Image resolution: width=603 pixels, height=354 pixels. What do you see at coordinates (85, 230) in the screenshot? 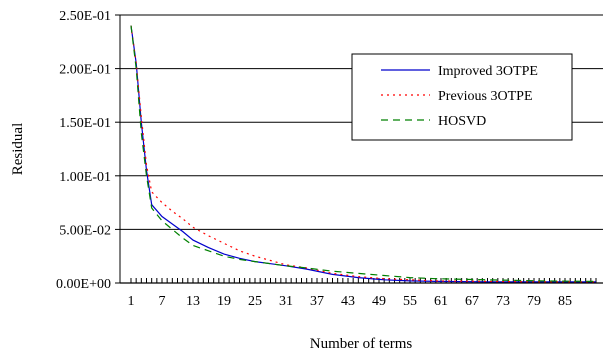
I see `y-tick-label: 5.00E-02` at bounding box center [85, 230].